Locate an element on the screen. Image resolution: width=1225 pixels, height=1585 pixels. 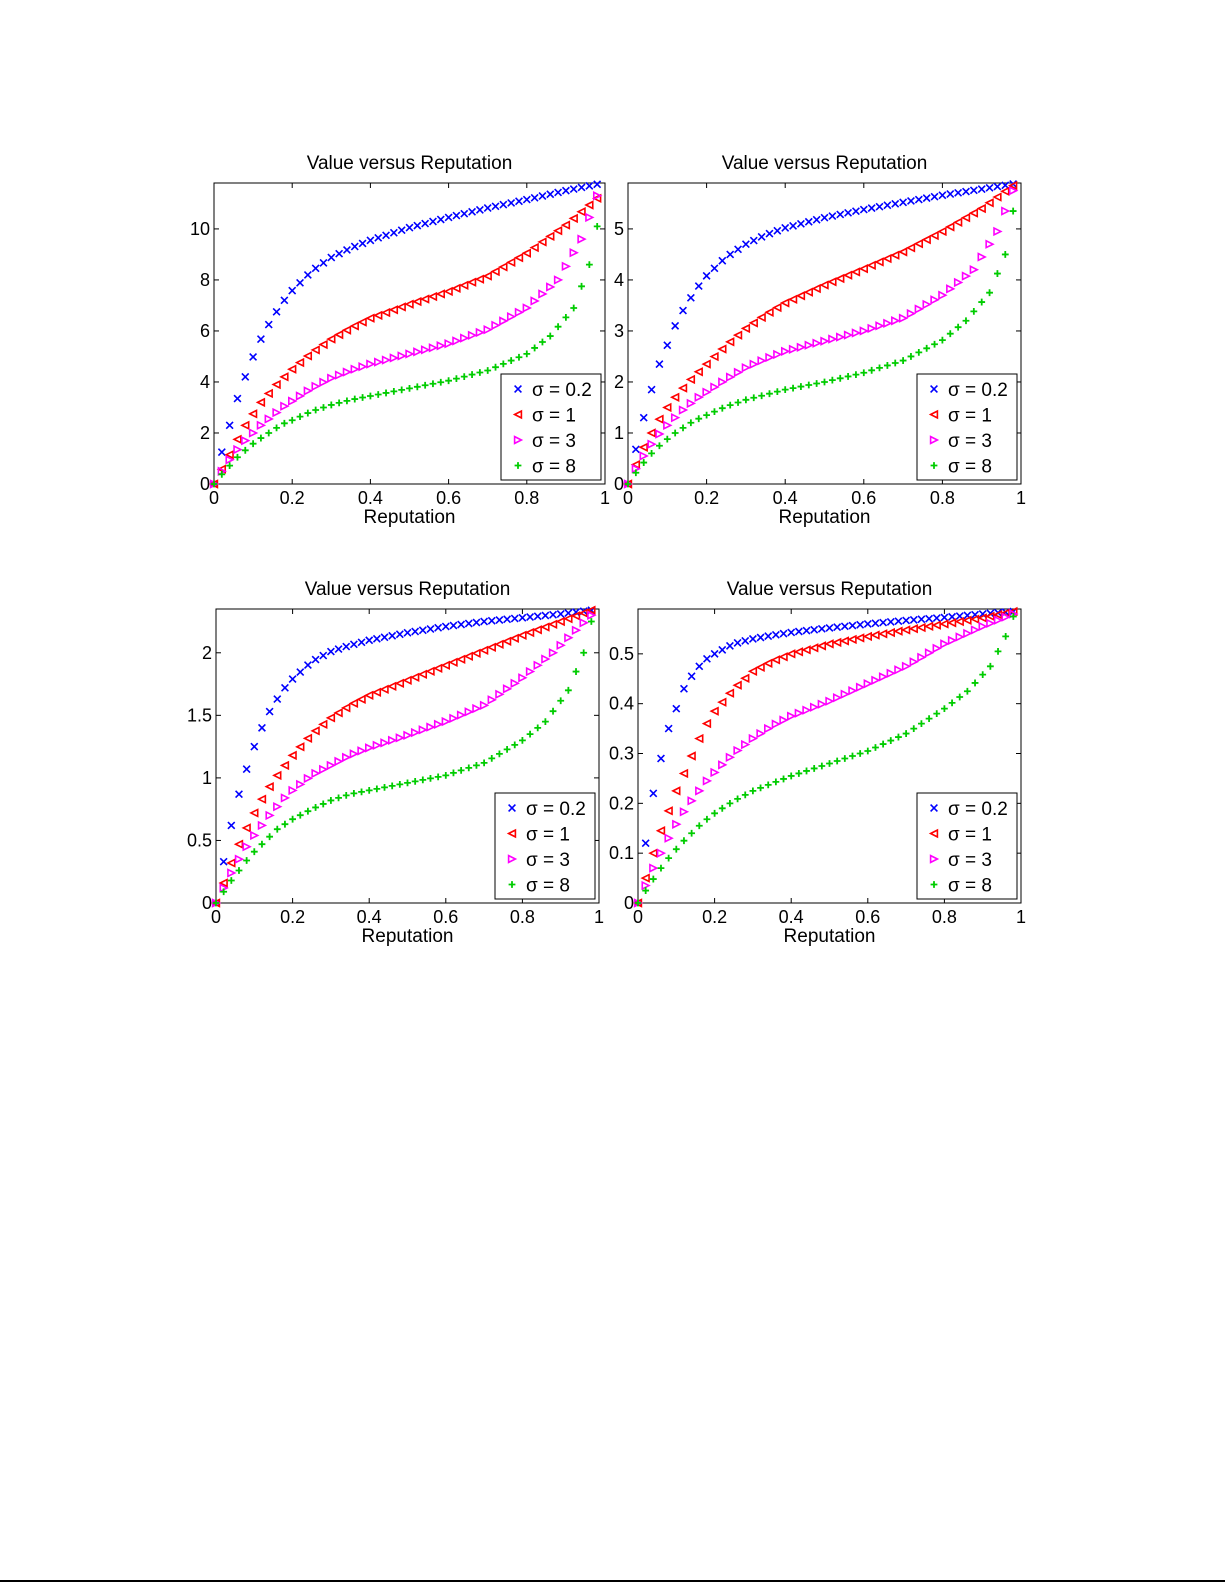
y-tick-label: 0.4 is located at coordinates (621, 704).